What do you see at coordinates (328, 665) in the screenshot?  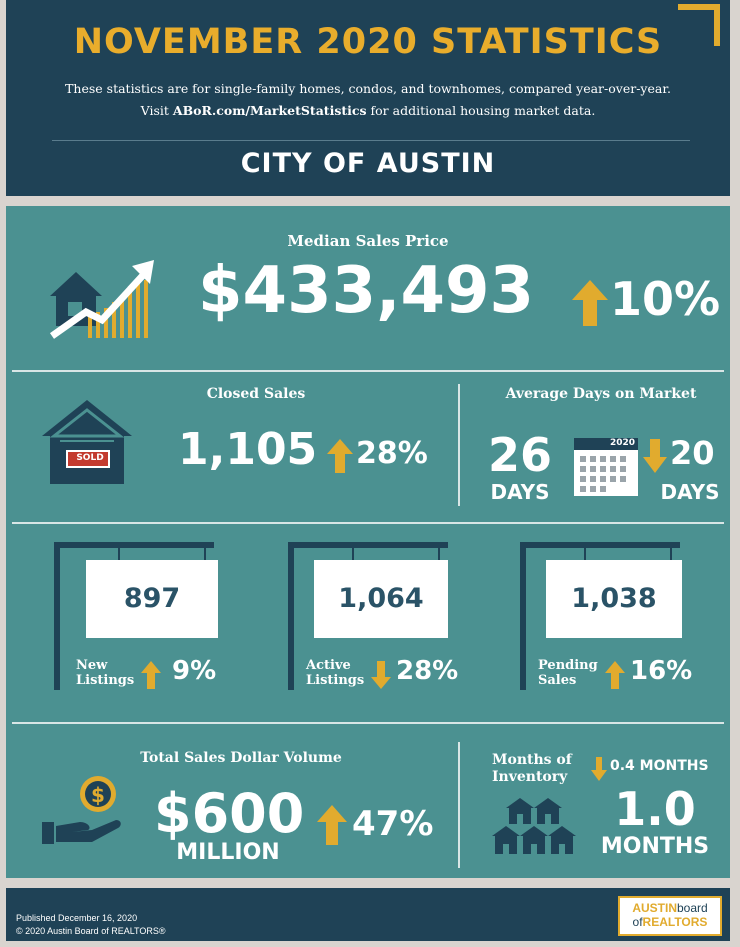 I see `active-listings-label-line-1: Active` at bounding box center [328, 665].